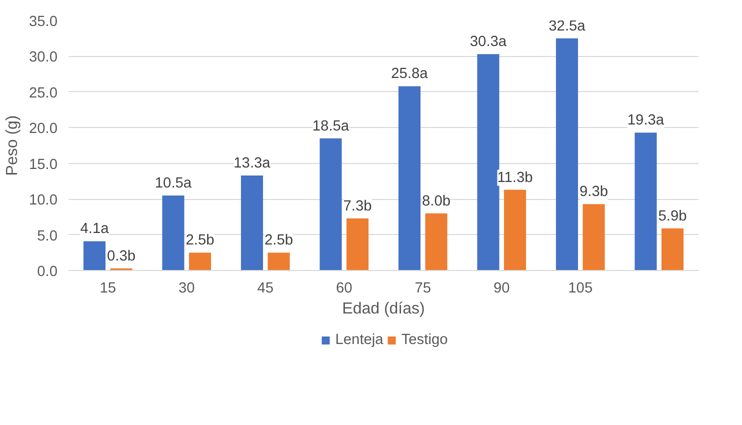 This screenshot has width=742, height=425. I want to click on y-tick-label: 5.0, so click(47, 236).